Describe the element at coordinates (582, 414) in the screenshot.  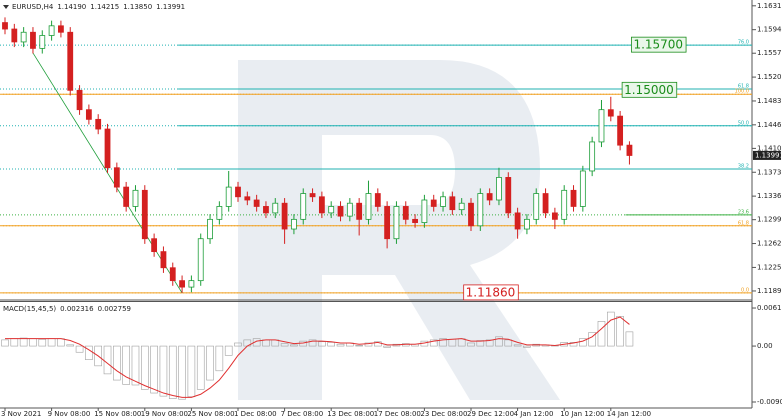
I see `x-tick-label: 10 Jan 12:00` at that location.